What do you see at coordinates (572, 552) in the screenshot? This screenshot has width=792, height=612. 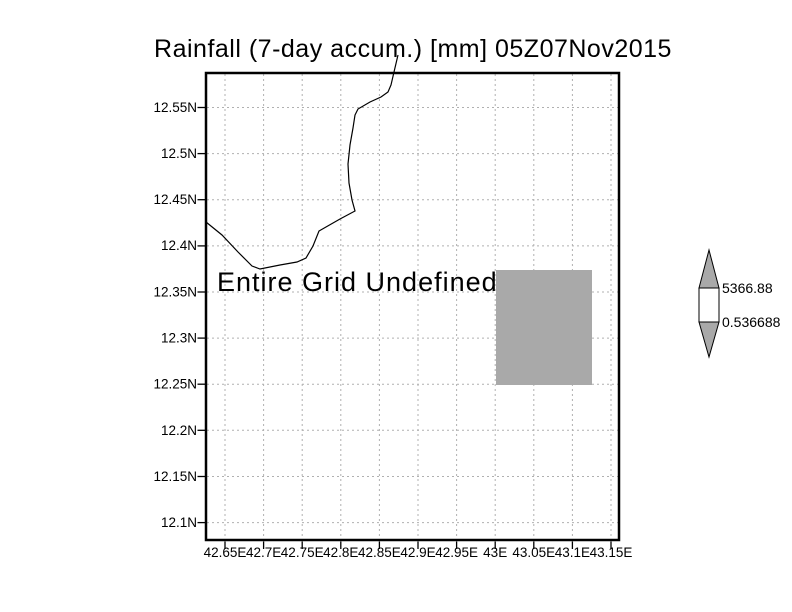 I see `x-tick-label: 43.1E` at bounding box center [572, 552].